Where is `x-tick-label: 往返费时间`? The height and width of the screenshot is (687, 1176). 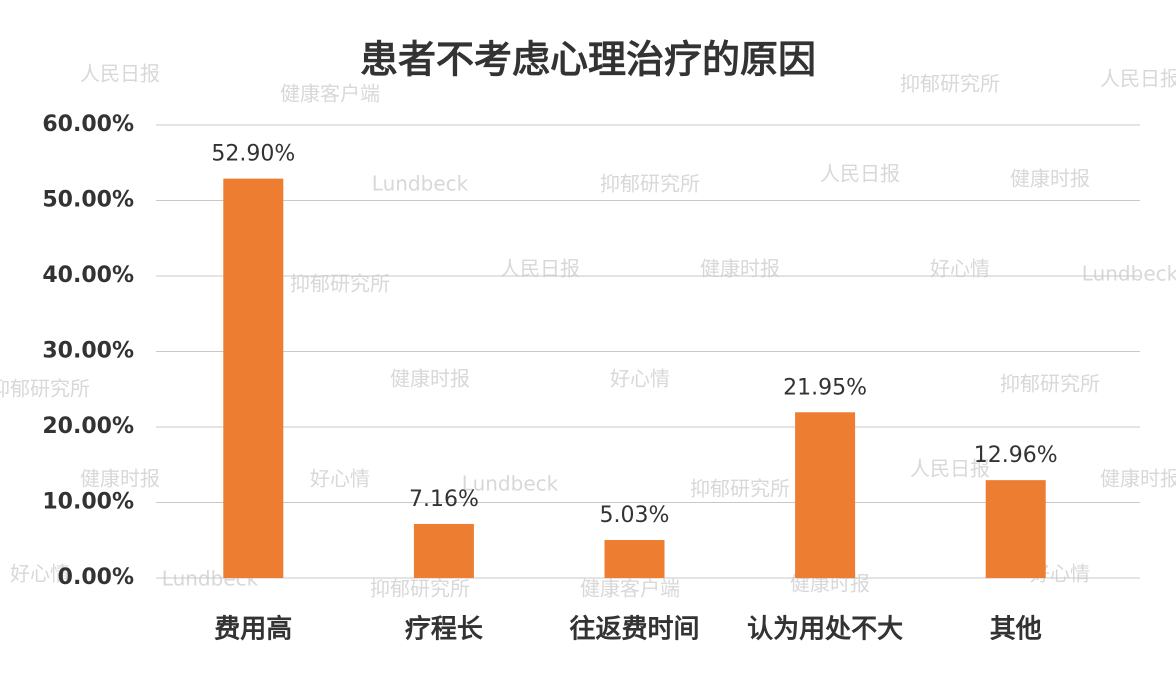
x-tick-label: 往返费时间 is located at coordinates (634, 629).